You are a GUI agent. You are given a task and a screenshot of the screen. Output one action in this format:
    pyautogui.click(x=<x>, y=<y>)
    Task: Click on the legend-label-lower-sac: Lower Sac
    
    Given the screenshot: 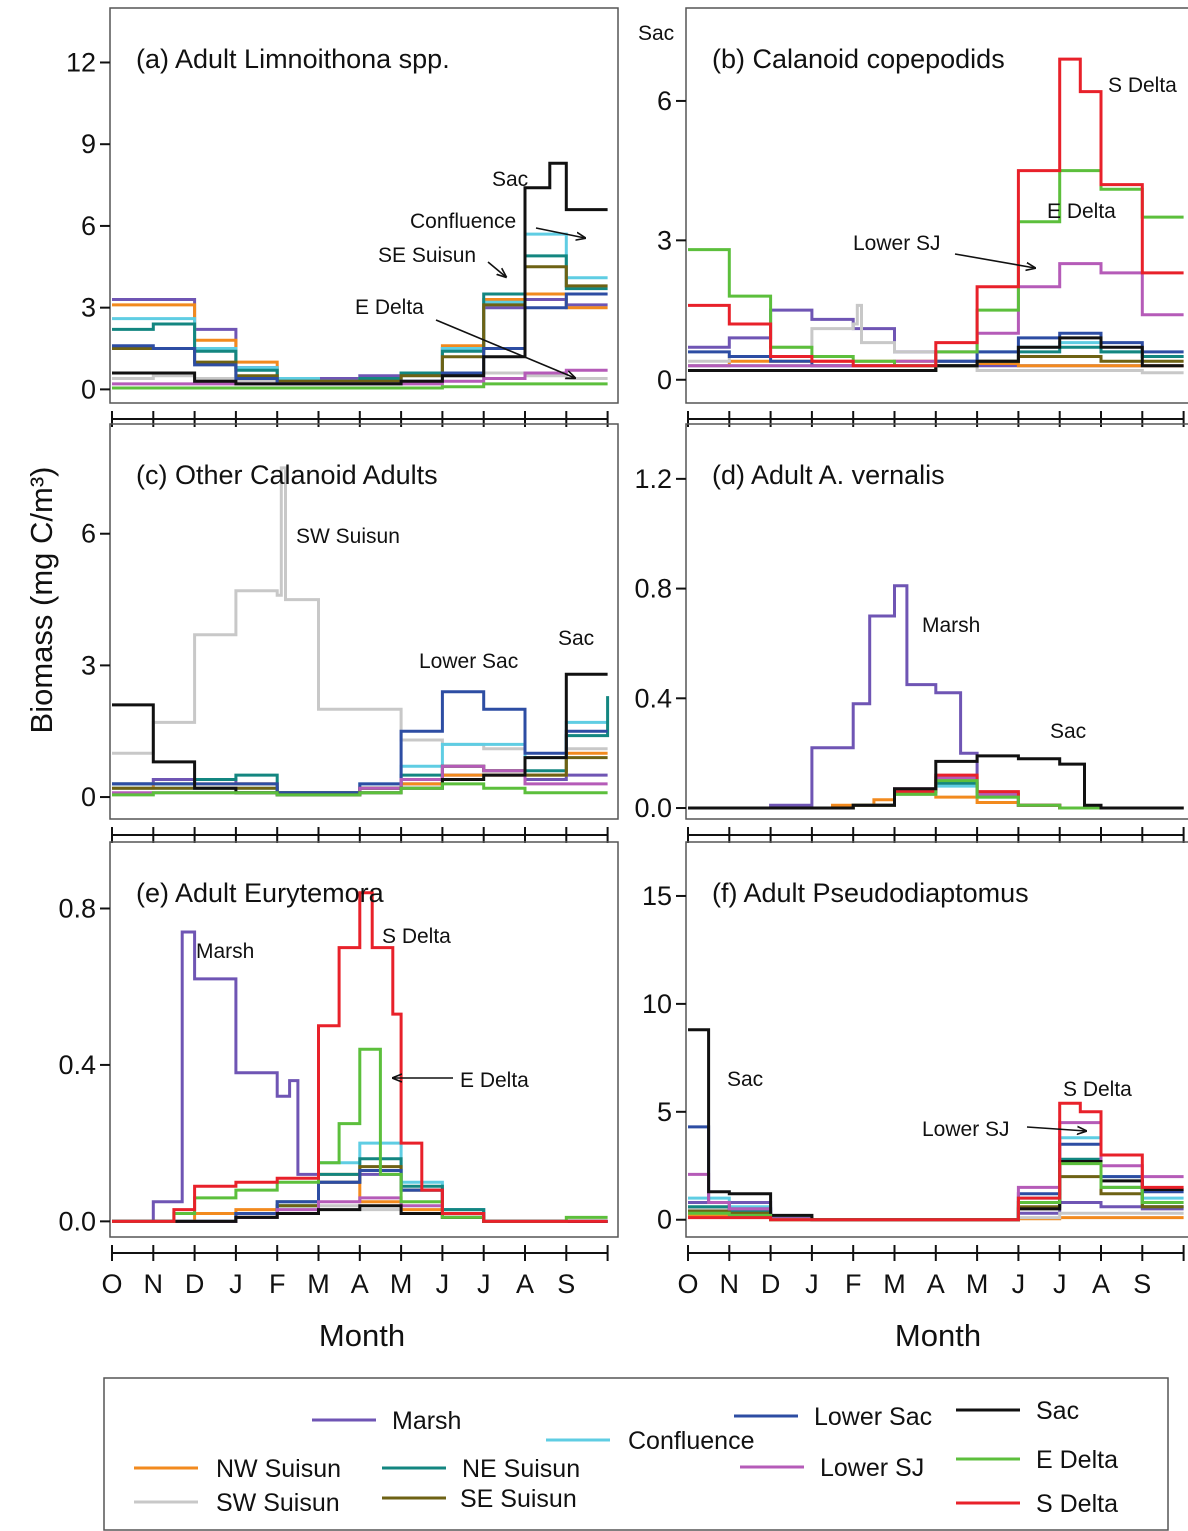 What is the action you would take?
    pyautogui.click(x=873, y=1417)
    